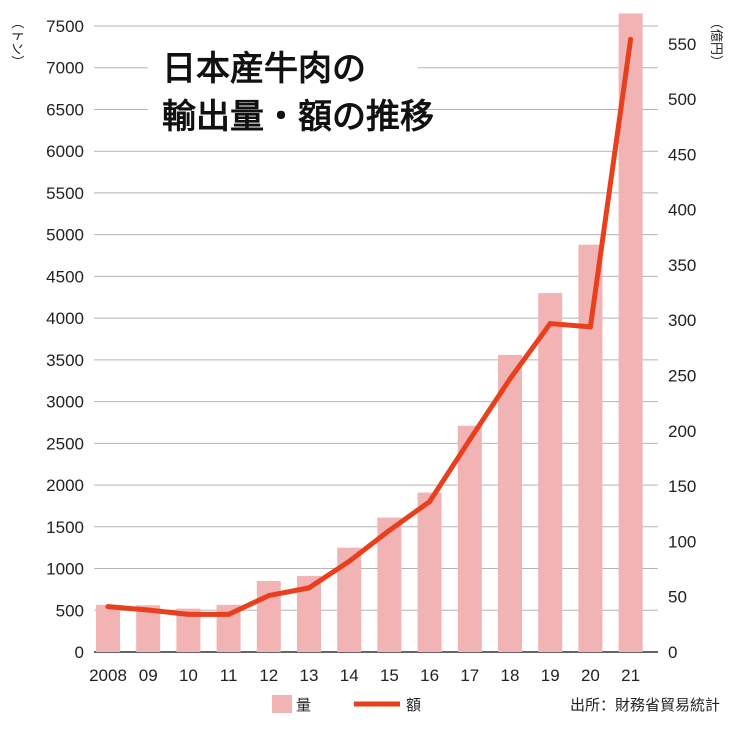  Describe the element at coordinates (70, 610) in the screenshot. I see `left-tick-label: 500` at that location.